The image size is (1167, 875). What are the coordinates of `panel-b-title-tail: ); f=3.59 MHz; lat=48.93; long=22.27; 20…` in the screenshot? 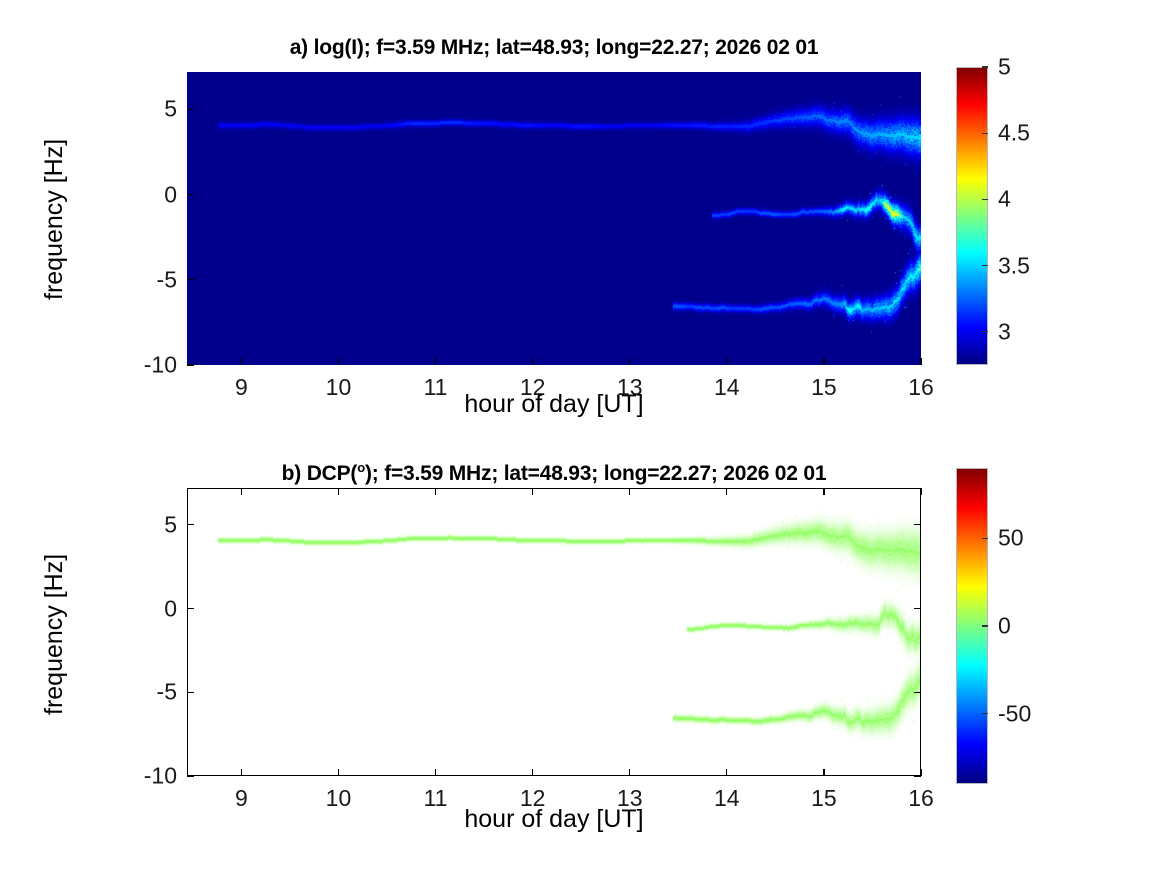 It's located at (595, 473).